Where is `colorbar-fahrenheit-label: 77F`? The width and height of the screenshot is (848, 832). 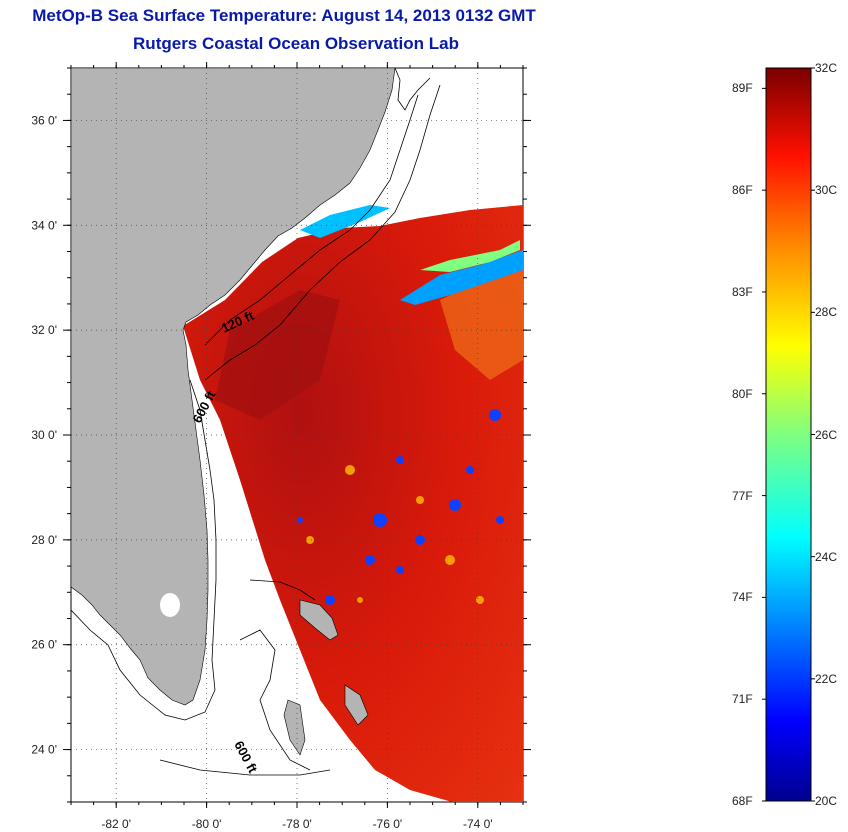 colorbar-fahrenheit-label: 77F is located at coordinates (742, 495).